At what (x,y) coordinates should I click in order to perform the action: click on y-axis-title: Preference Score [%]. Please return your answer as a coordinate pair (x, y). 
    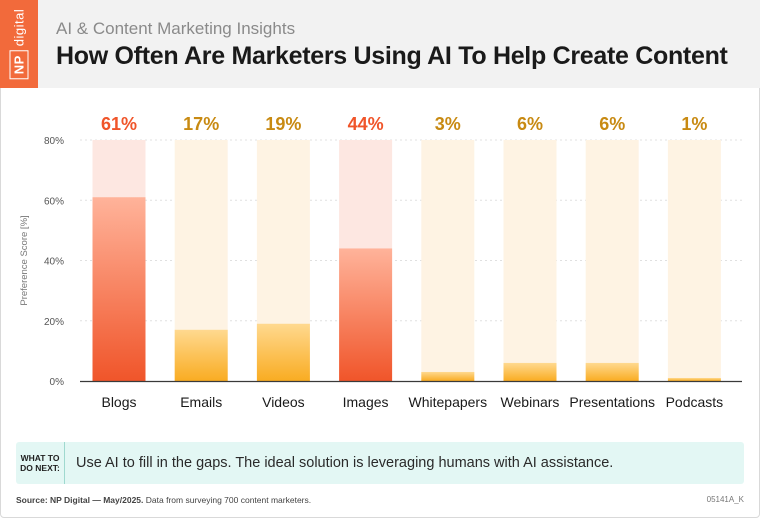
    Looking at the image, I should click on (24, 260).